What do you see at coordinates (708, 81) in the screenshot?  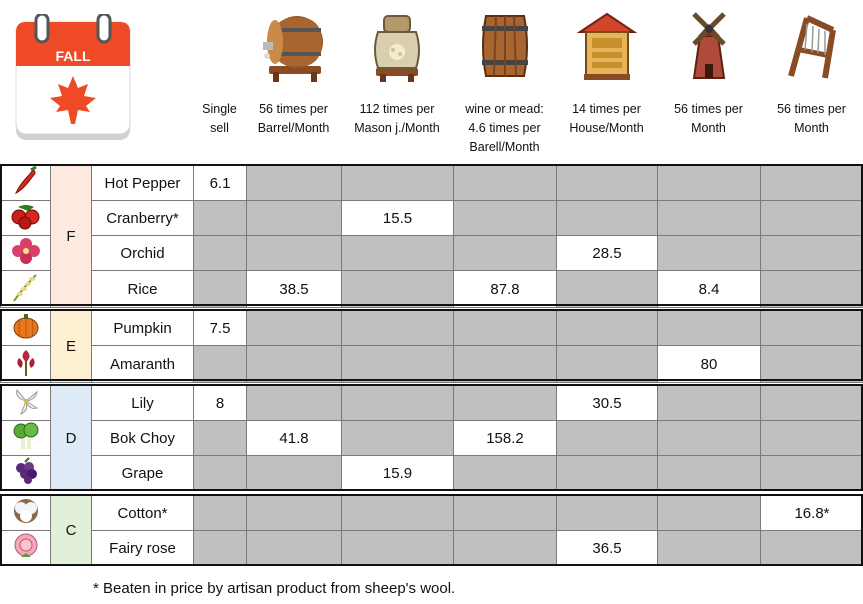 I see `column-header-mill: 56 times per Month` at bounding box center [708, 81].